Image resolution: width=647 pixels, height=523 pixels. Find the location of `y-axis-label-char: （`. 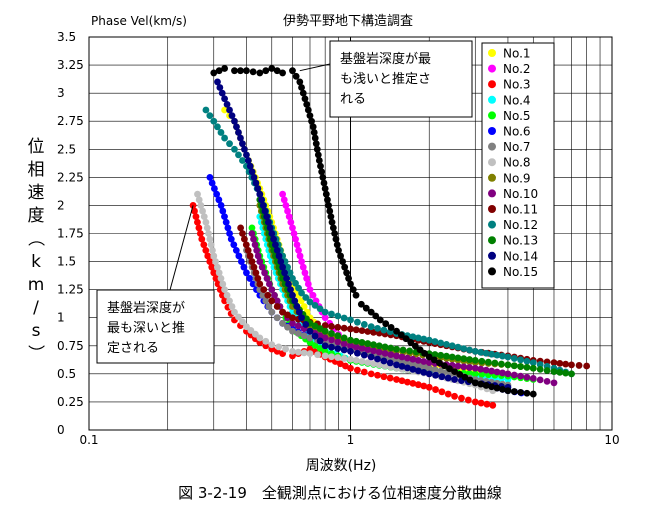

y-axis-label-char: （ is located at coordinates (35, 238).